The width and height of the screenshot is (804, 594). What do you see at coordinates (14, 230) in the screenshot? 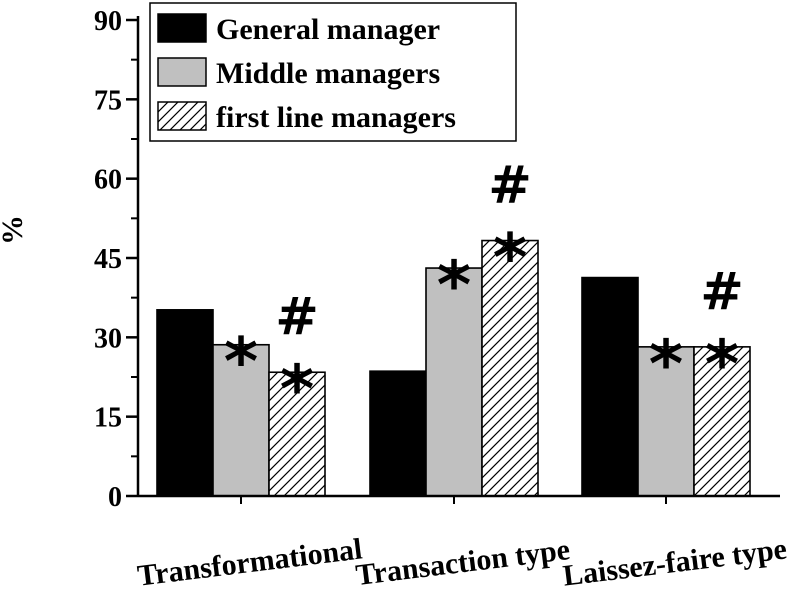
I see `y-axis-label: %` at bounding box center [14, 230].